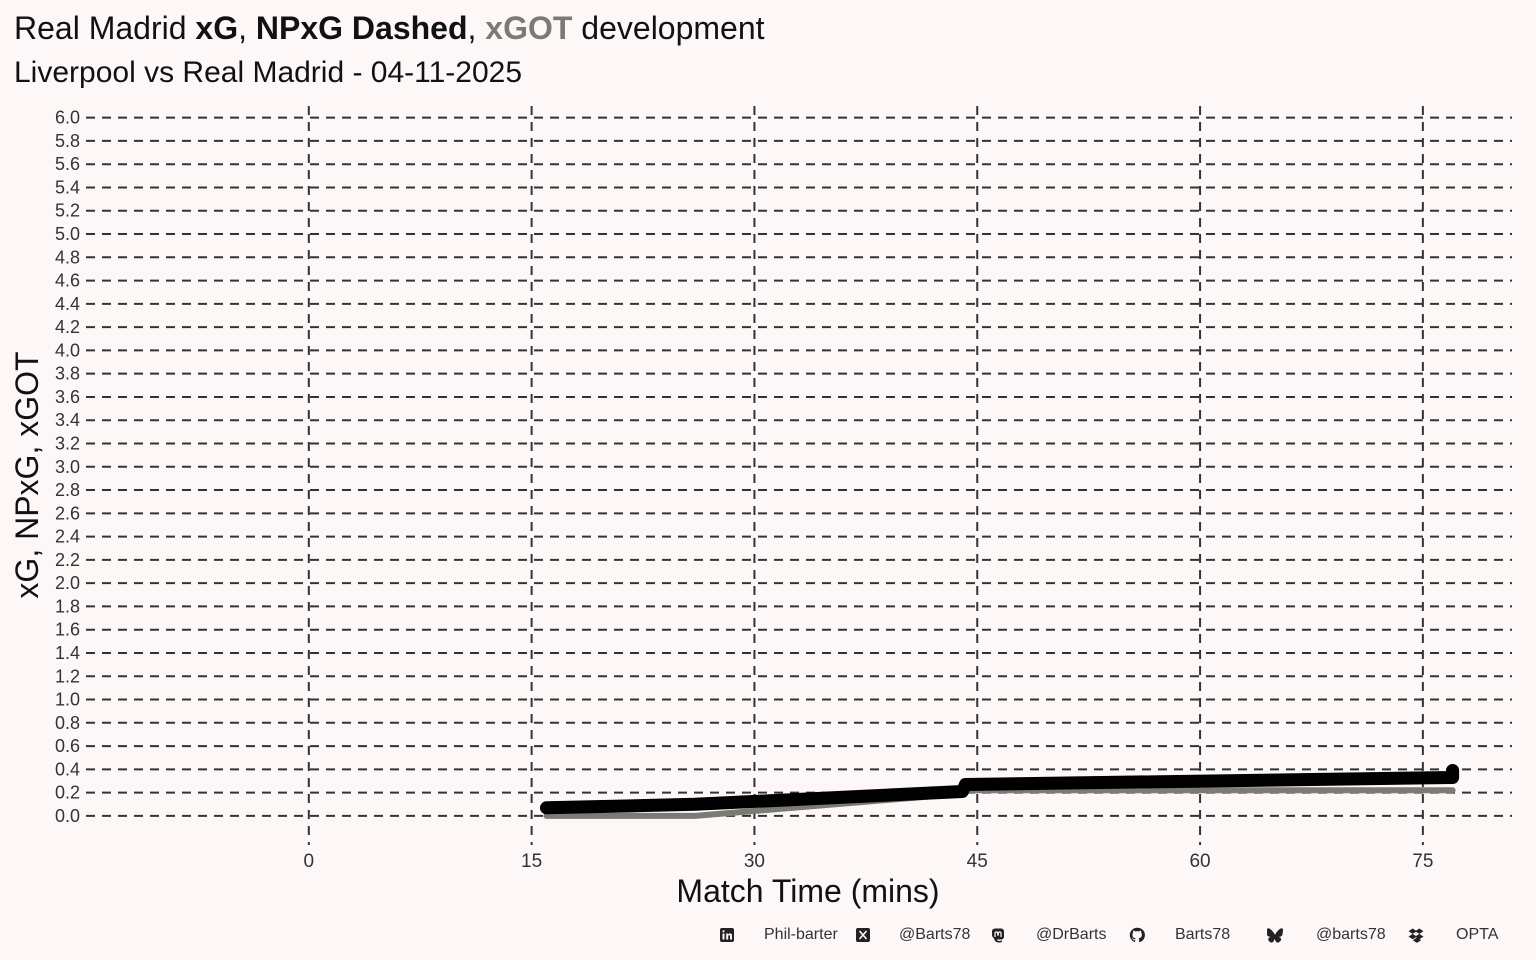 Image resolution: width=1536 pixels, height=960 pixels. I want to click on y-tick-label: 0.0, so click(67, 816).